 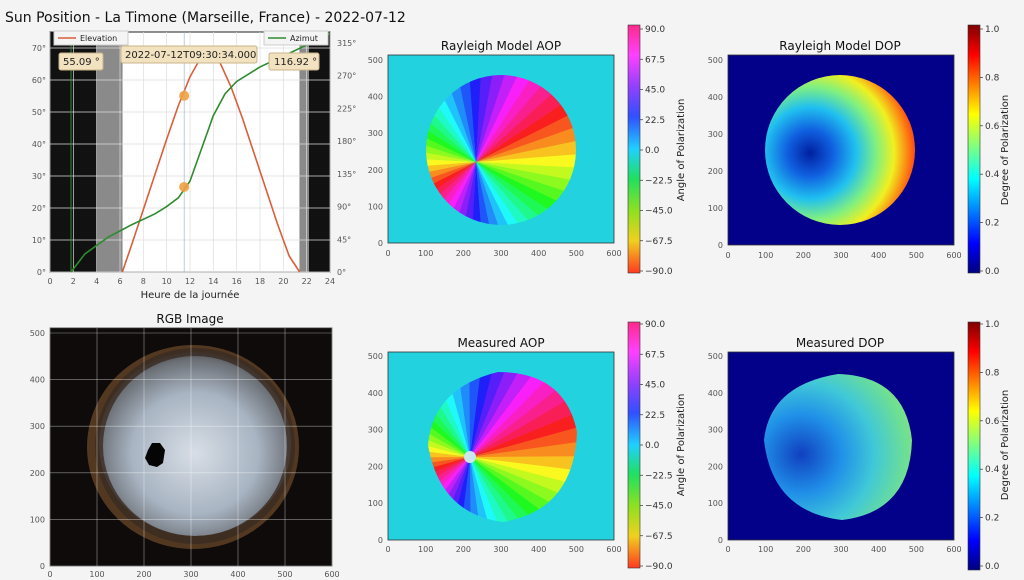 I want to click on colorbar-tick-label: 22.5, so click(x=655, y=416).